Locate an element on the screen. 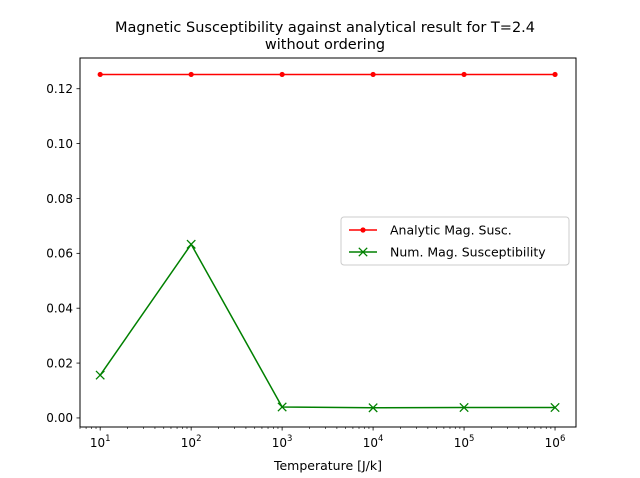  x-tick-label: 10² is located at coordinates (191, 442).